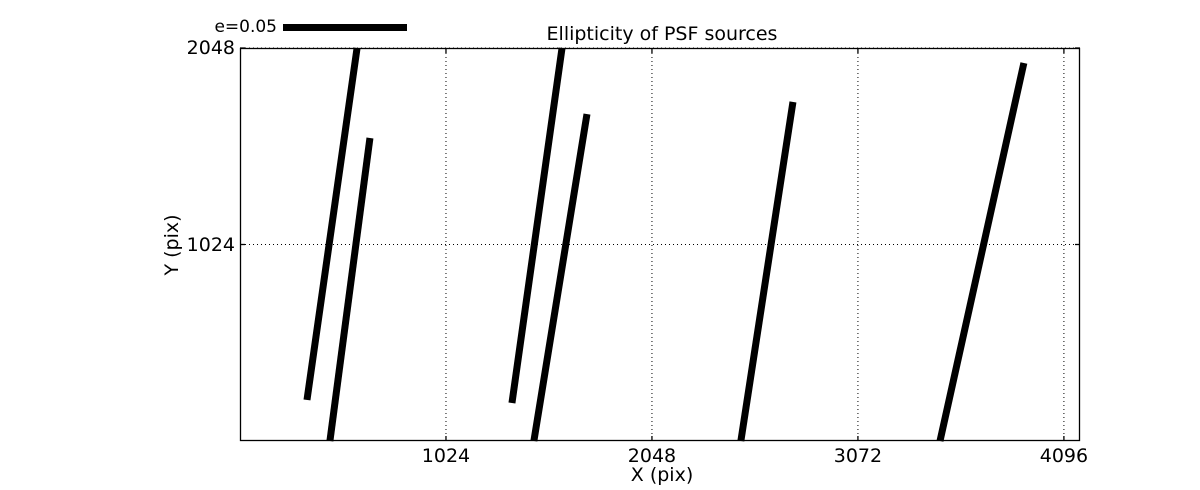  What do you see at coordinates (245, 27) in the screenshot?
I see `legend-label: e=0.05` at bounding box center [245, 27].